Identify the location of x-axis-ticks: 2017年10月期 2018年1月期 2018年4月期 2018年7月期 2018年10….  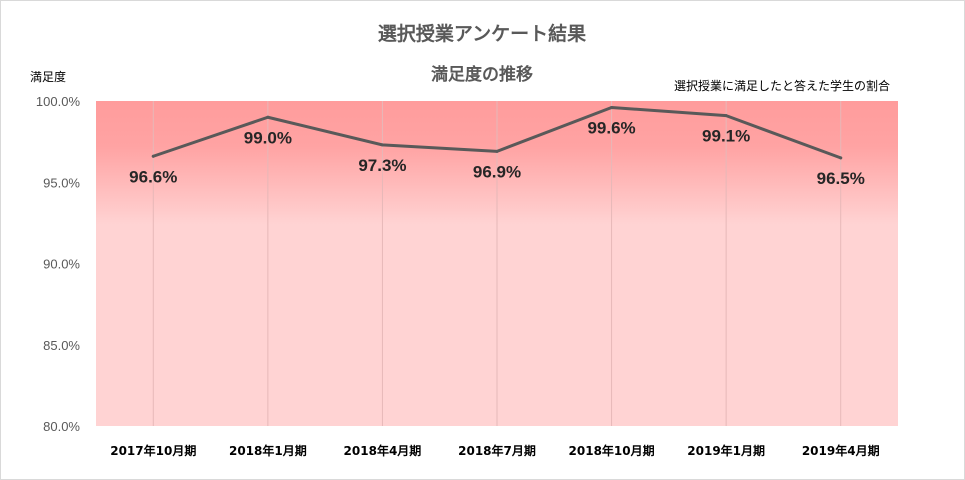
(494, 450).